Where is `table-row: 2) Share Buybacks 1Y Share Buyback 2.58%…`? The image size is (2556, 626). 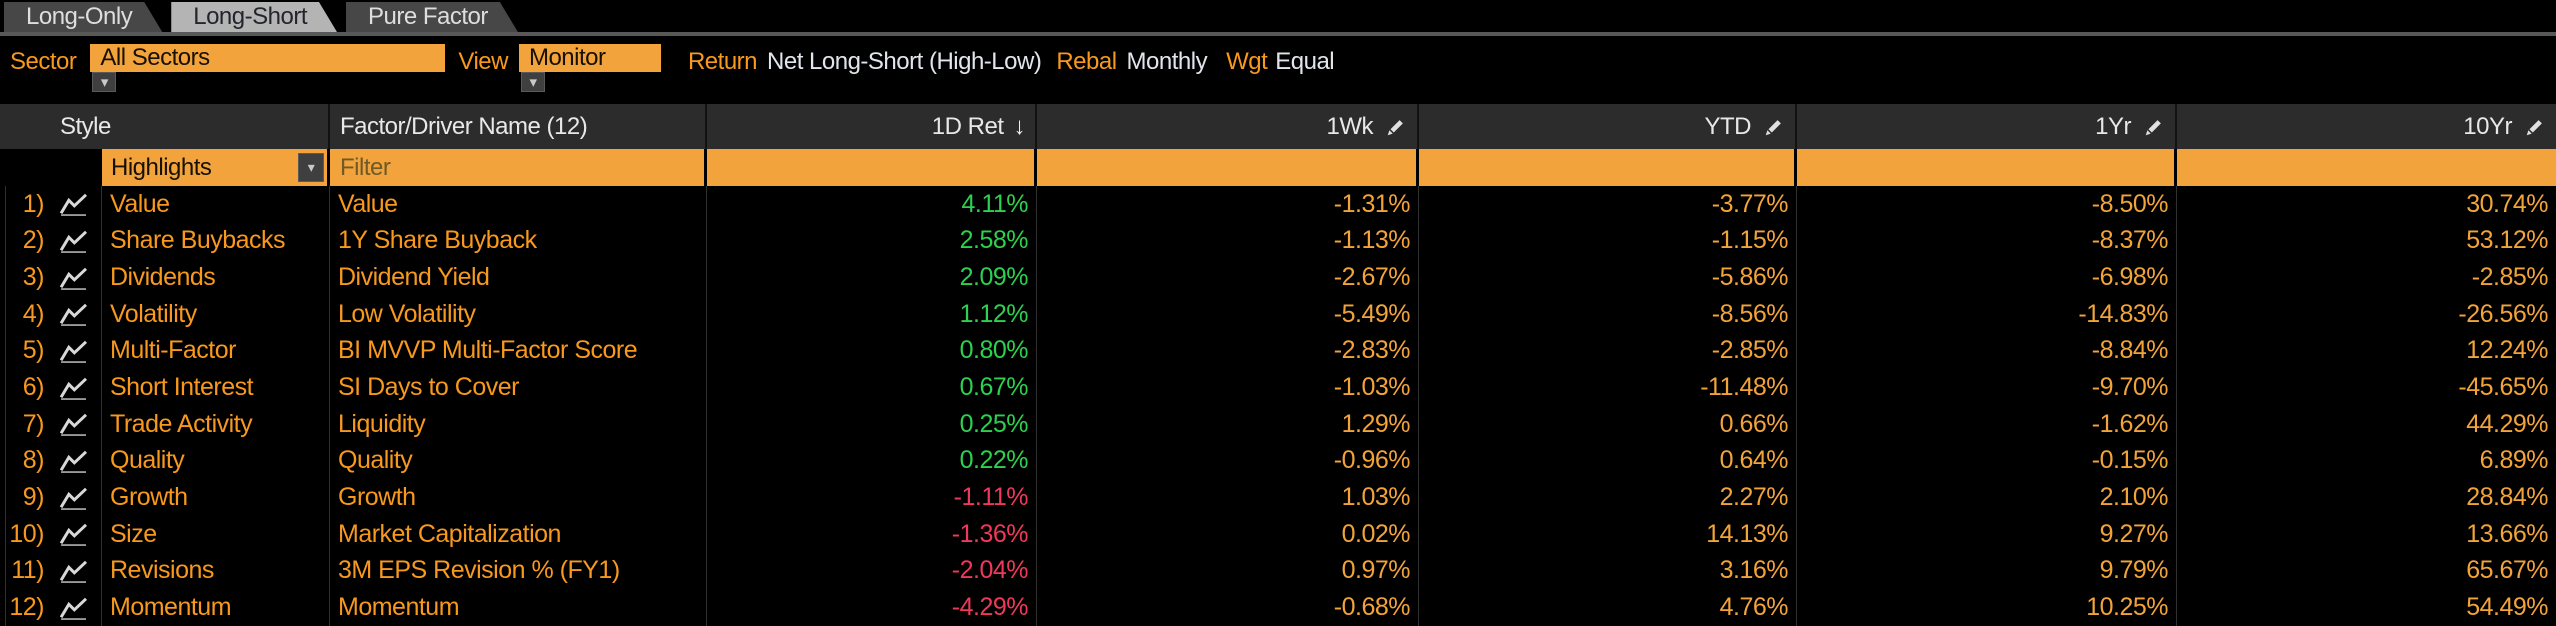
table-row: 2) Share Buybacks 1Y Share Buyback 2.58%… is located at coordinates (1278, 241).